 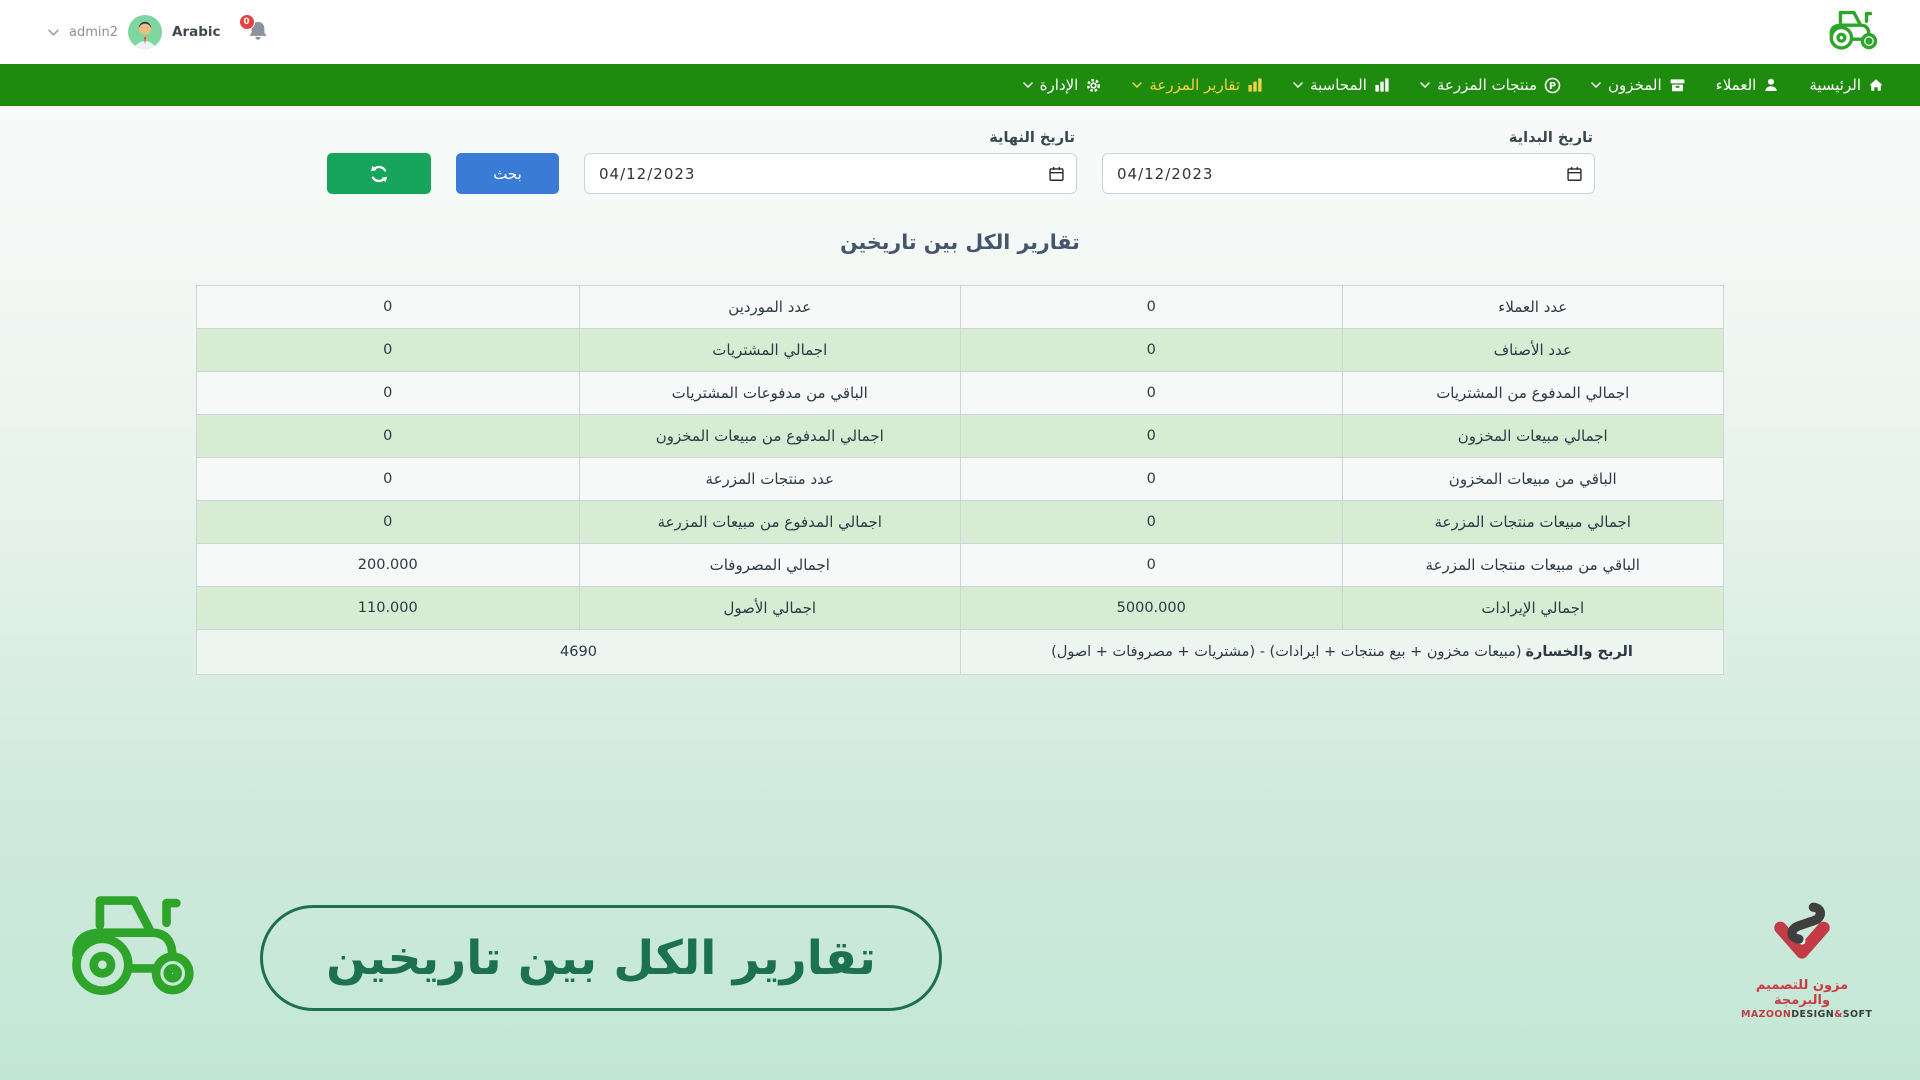 I want to click on product-circle-icon: P, so click(x=1552, y=85).